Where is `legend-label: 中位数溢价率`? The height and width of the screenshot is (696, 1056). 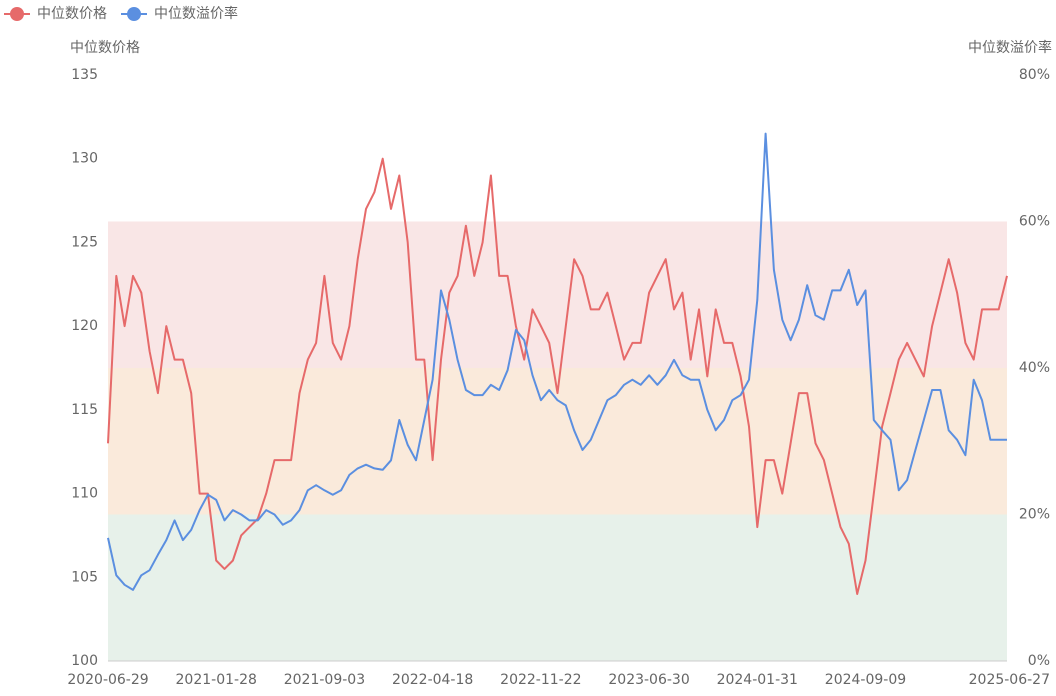
legend-label: 中位数溢价率 is located at coordinates (196, 13).